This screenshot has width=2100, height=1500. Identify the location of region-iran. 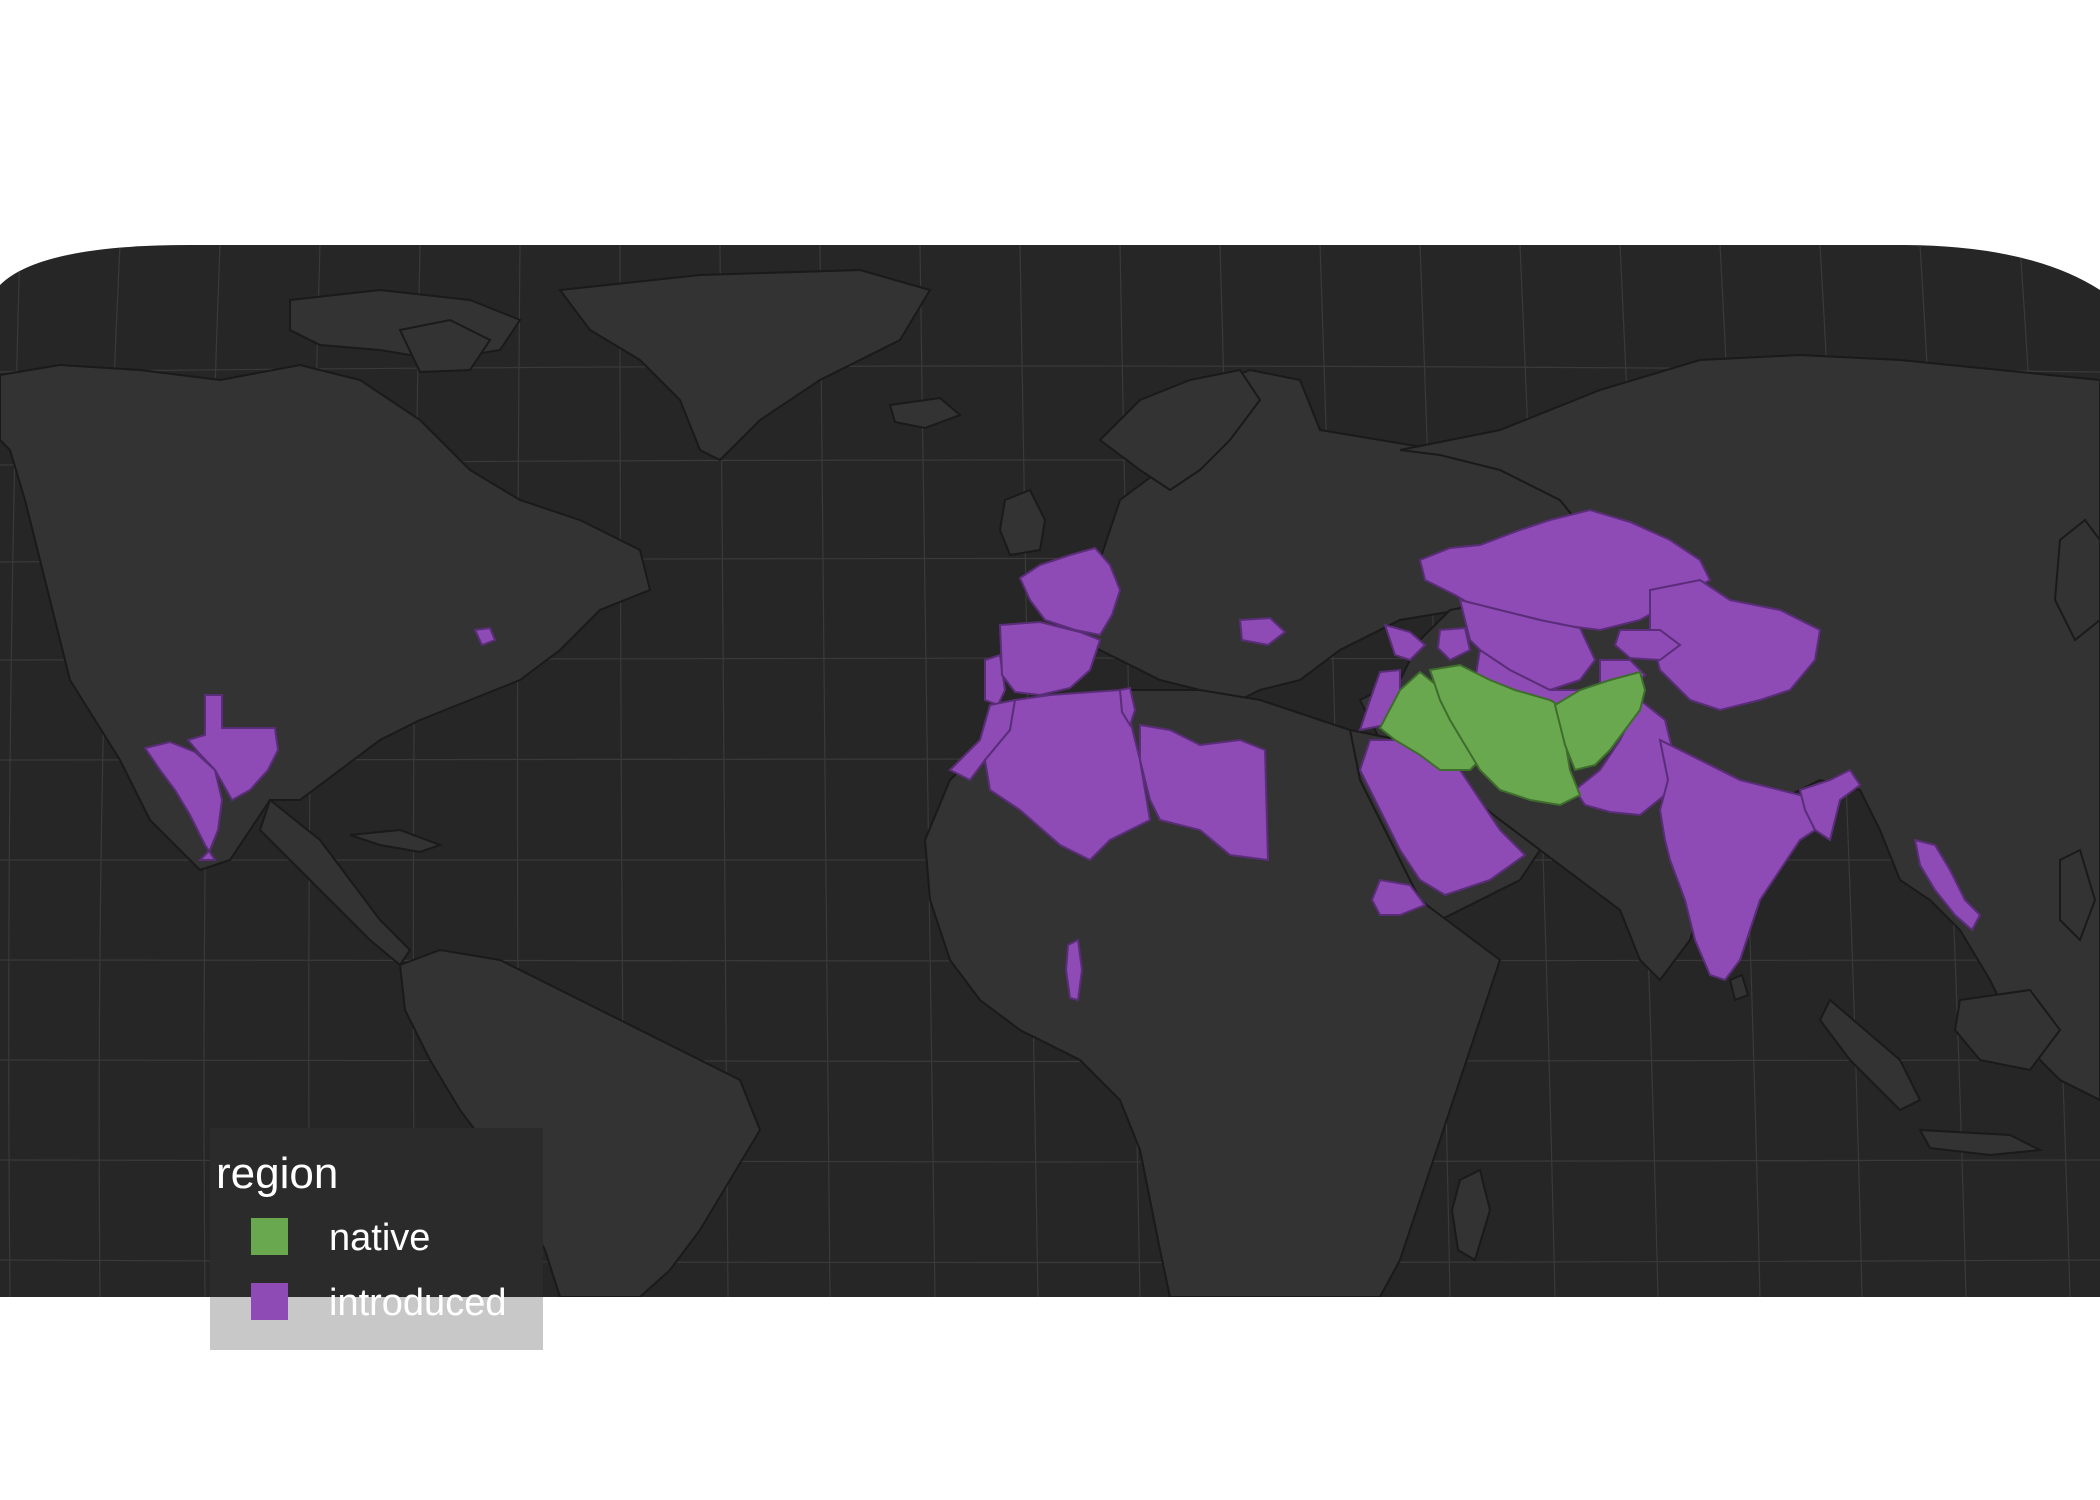
(1505, 735).